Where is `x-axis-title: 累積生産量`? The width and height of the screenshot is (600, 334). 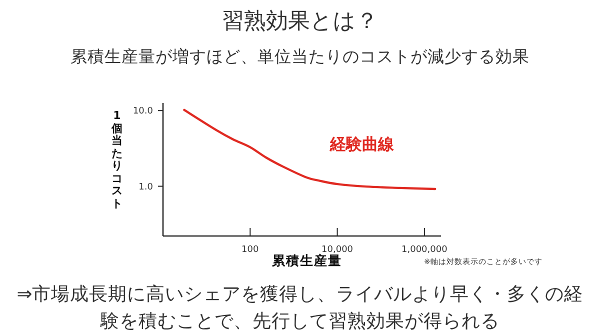 x-axis-title: 累積生産量 is located at coordinates (307, 261).